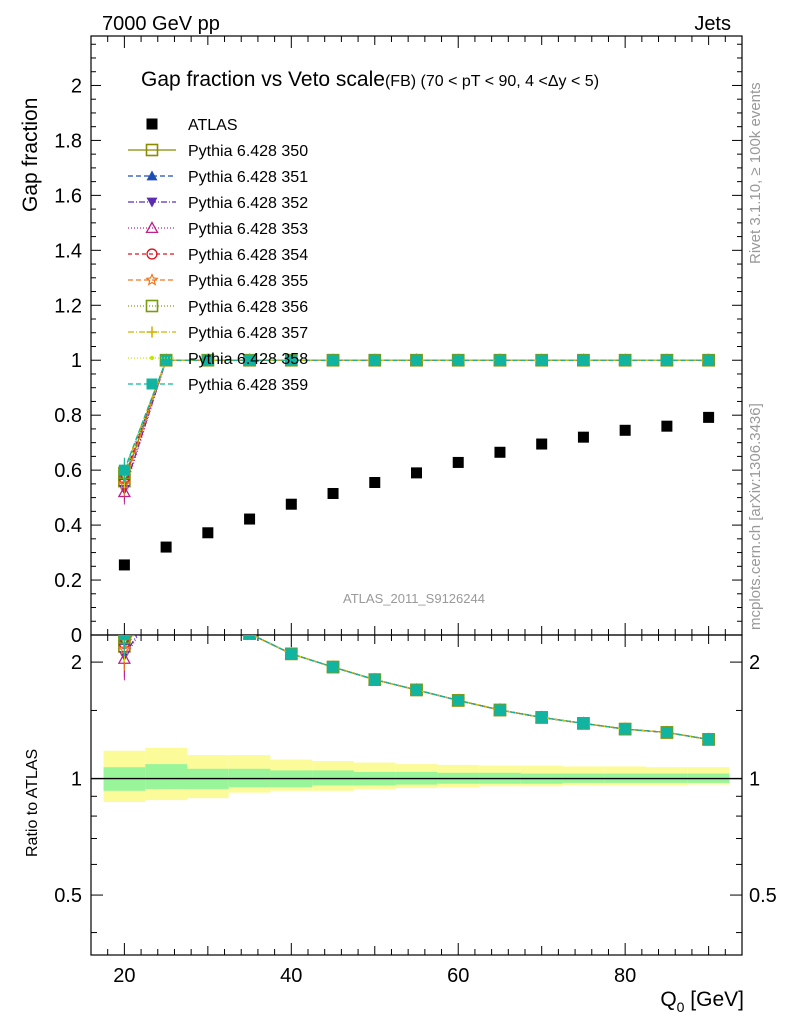 Image resolution: width=786 pixels, height=1024 pixels. I want to click on x-axis-label-unit: [GeV], so click(714, 999).